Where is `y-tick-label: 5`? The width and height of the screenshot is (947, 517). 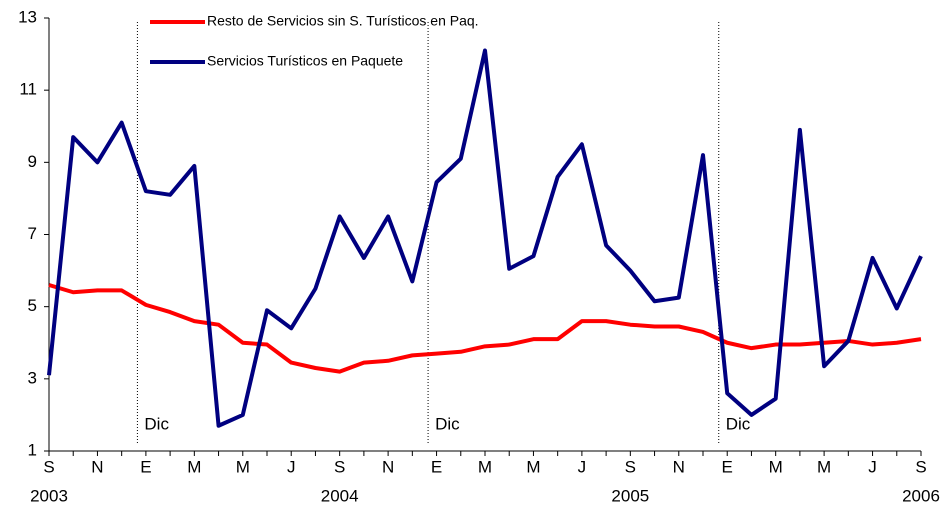
y-tick-label: 5 is located at coordinates (32, 305).